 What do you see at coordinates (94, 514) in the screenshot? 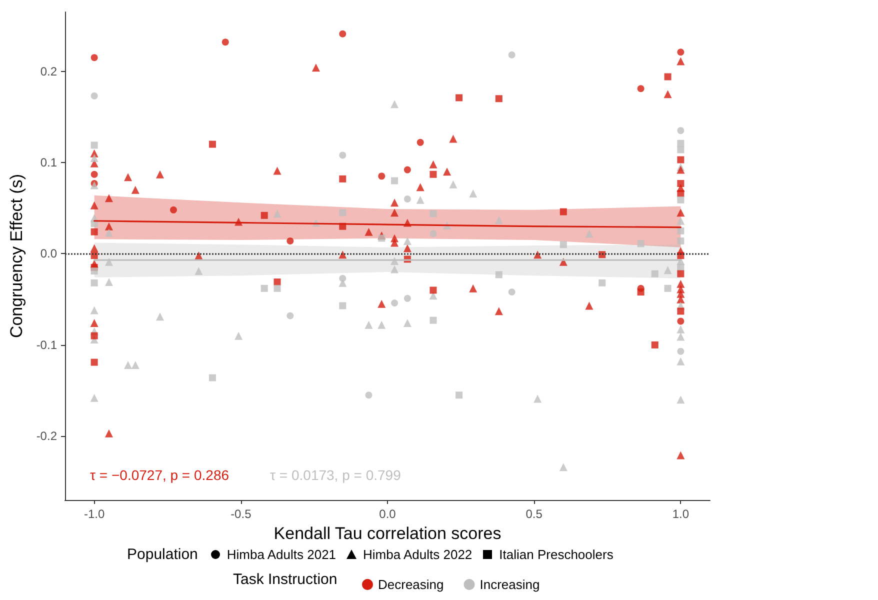
I see `x-tick-label: -1.0` at bounding box center [94, 514].